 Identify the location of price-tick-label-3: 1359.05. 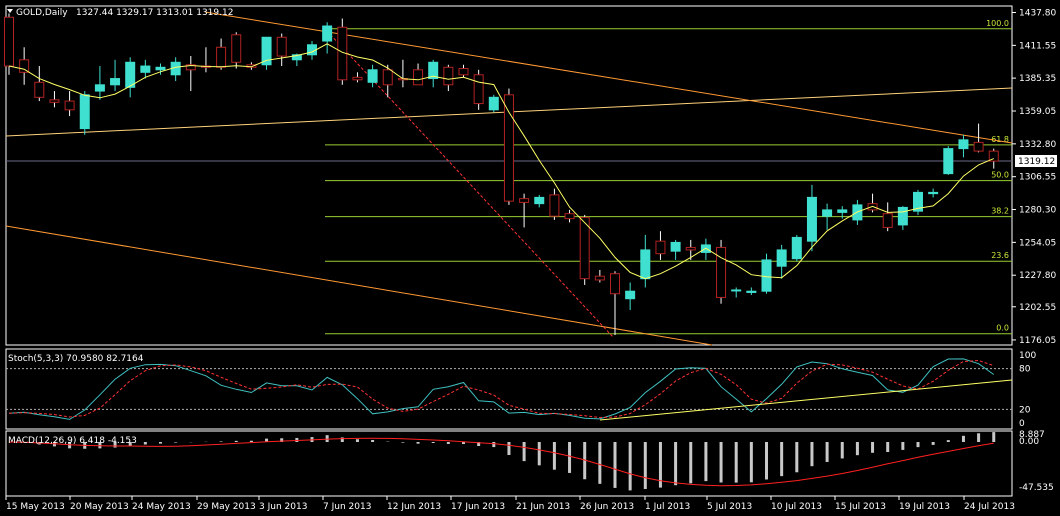
(1037, 112).